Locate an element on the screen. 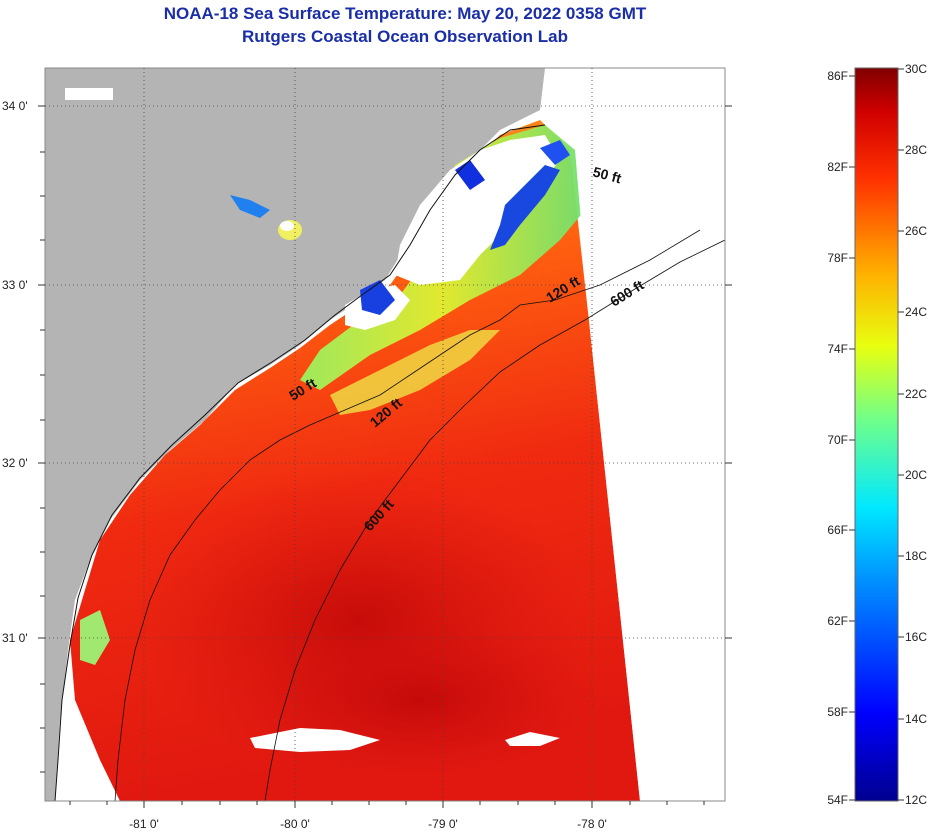 The image size is (936, 832). colorbar-c-label: 16C is located at coordinates (916, 637).